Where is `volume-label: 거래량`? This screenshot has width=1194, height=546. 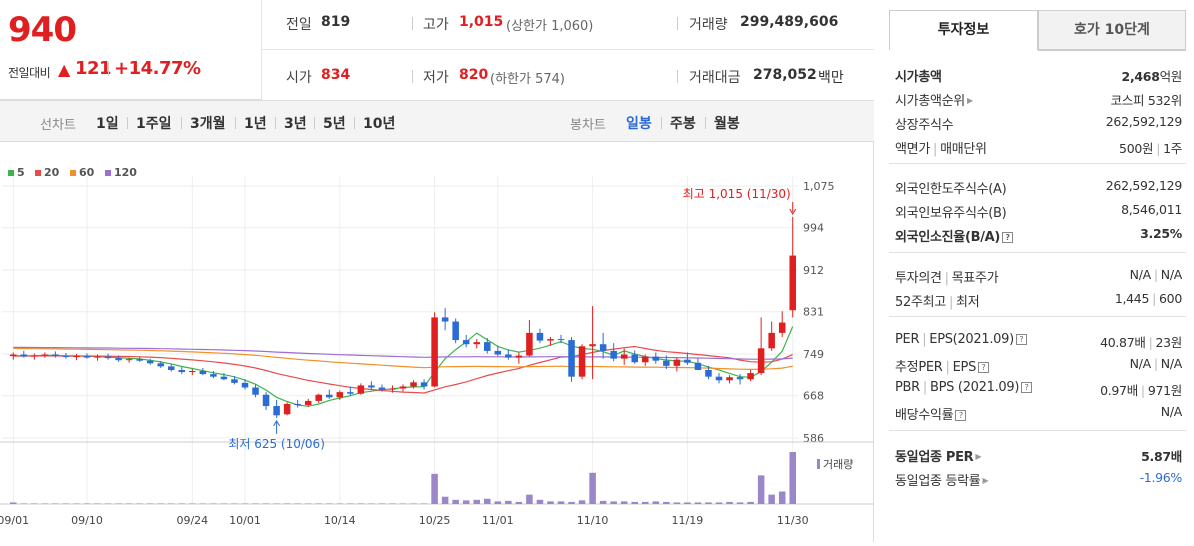 volume-label: 거래량 is located at coordinates (708, 25).